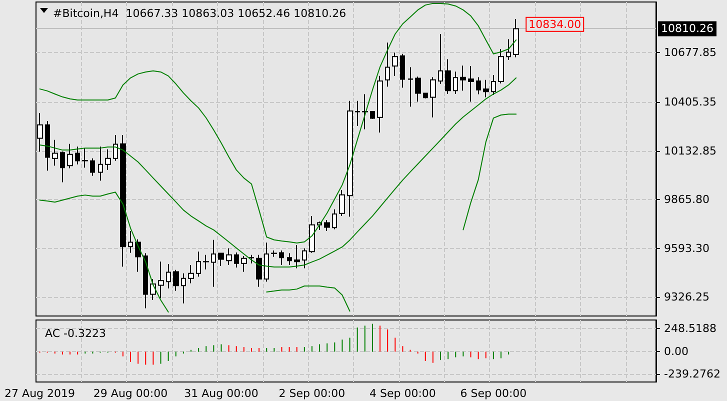 Image resolution: width=727 pixels, height=401 pixels. What do you see at coordinates (687, 249) in the screenshot?
I see `y-tick-label: 9593.30` at bounding box center [687, 249].